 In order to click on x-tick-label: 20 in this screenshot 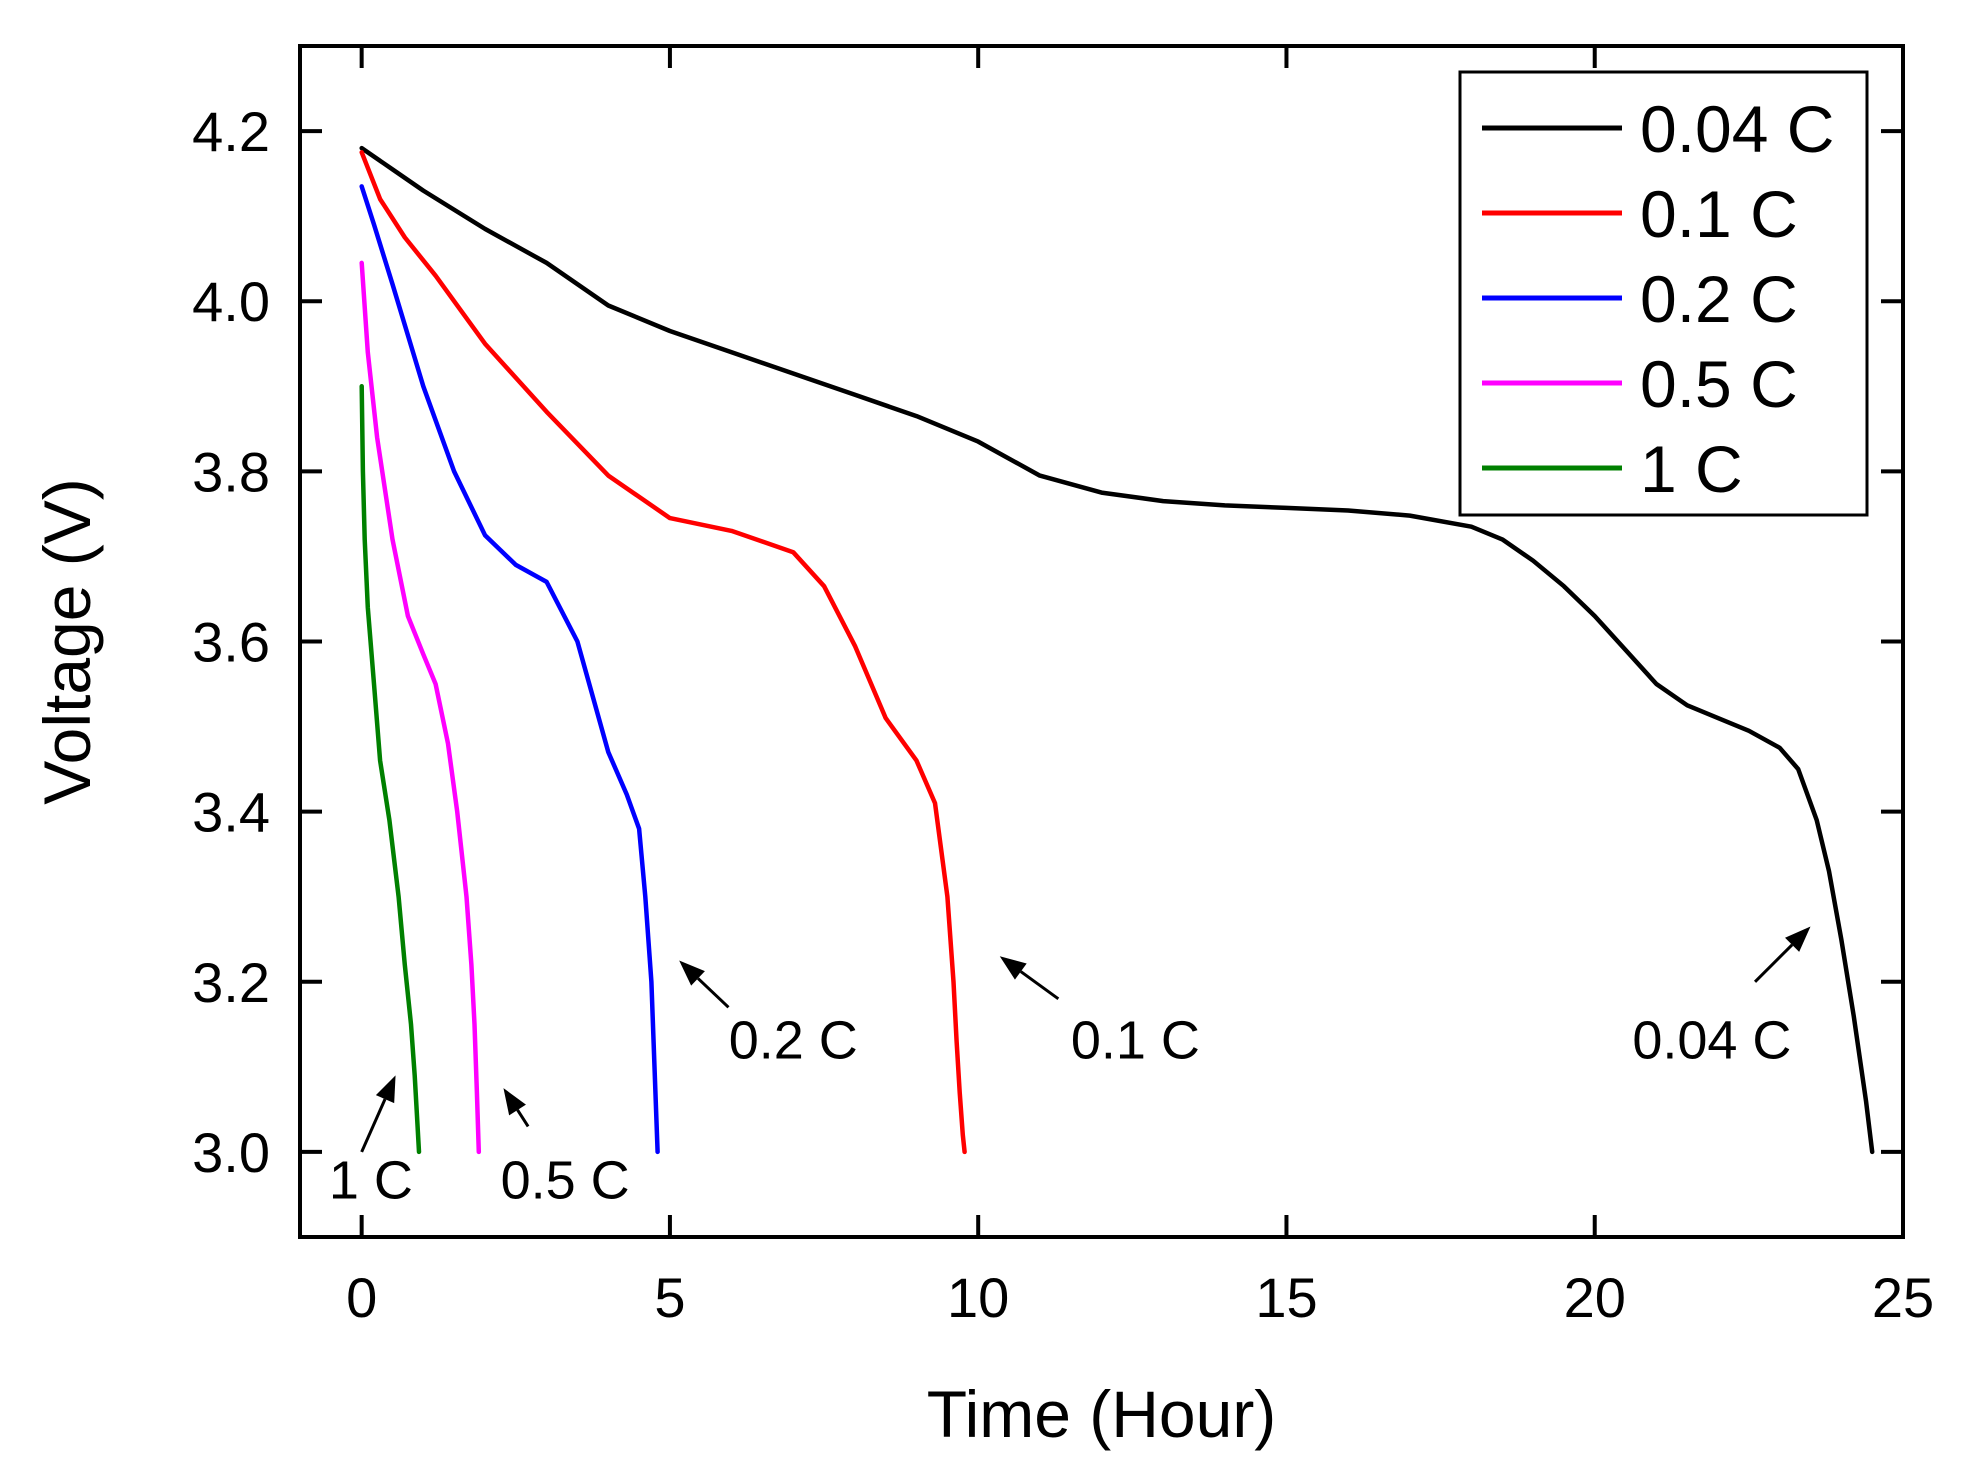, I will do `click(1595, 1297)`.